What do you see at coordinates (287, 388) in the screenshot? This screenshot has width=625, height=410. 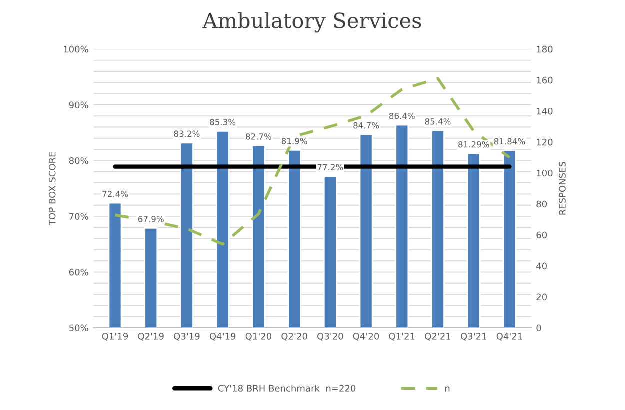 I see `legend-label: CY'18 BRH Benchmark n=220` at bounding box center [287, 388].